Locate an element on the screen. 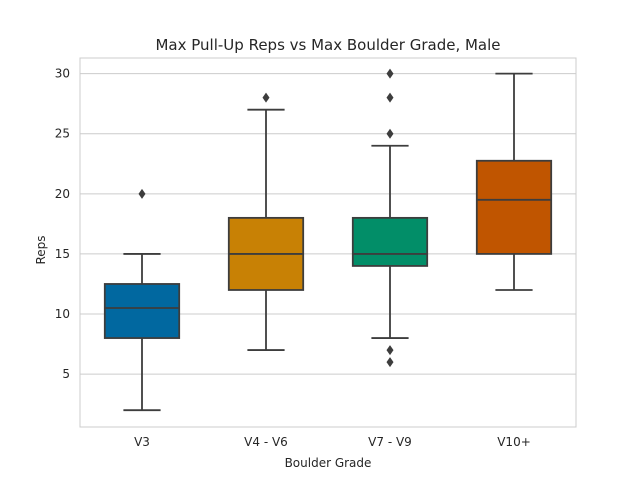 This screenshot has height=480, width=640. y-tick-label: 25 is located at coordinates (62, 134).